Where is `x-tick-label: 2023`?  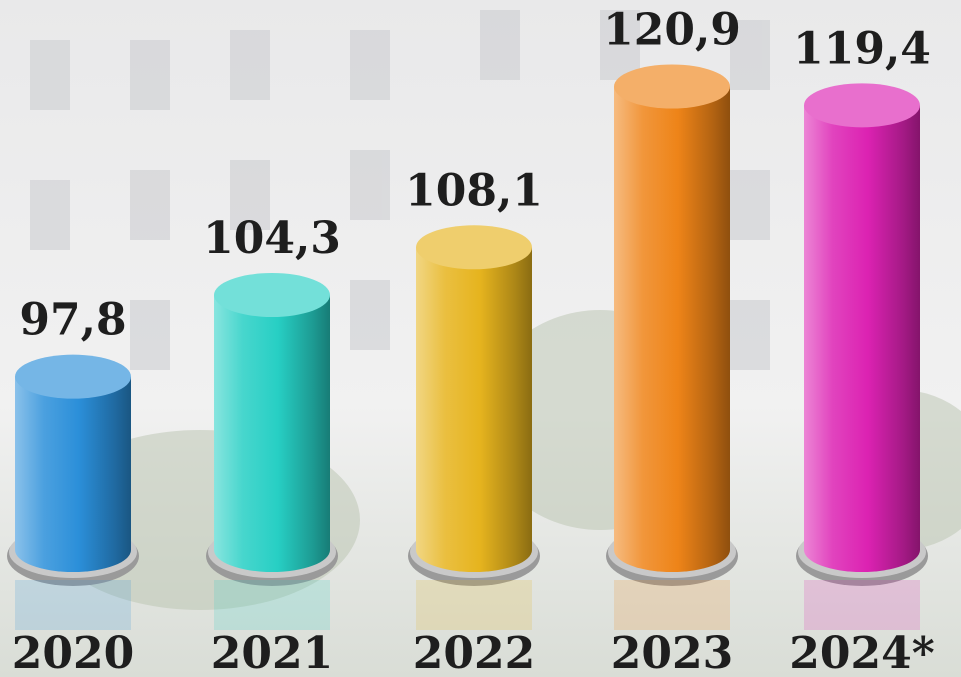 x-tick-label: 2023 is located at coordinates (672, 652).